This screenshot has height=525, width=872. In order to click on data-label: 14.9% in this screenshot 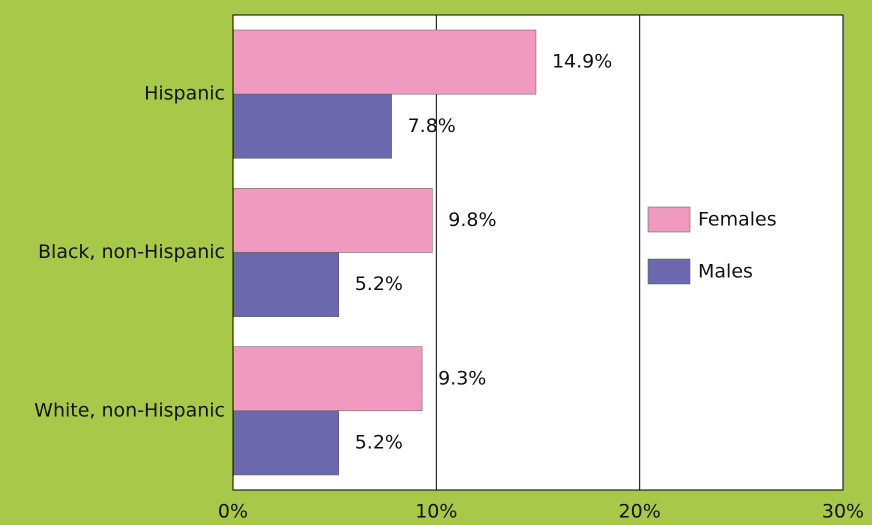, I will do `click(582, 62)`.